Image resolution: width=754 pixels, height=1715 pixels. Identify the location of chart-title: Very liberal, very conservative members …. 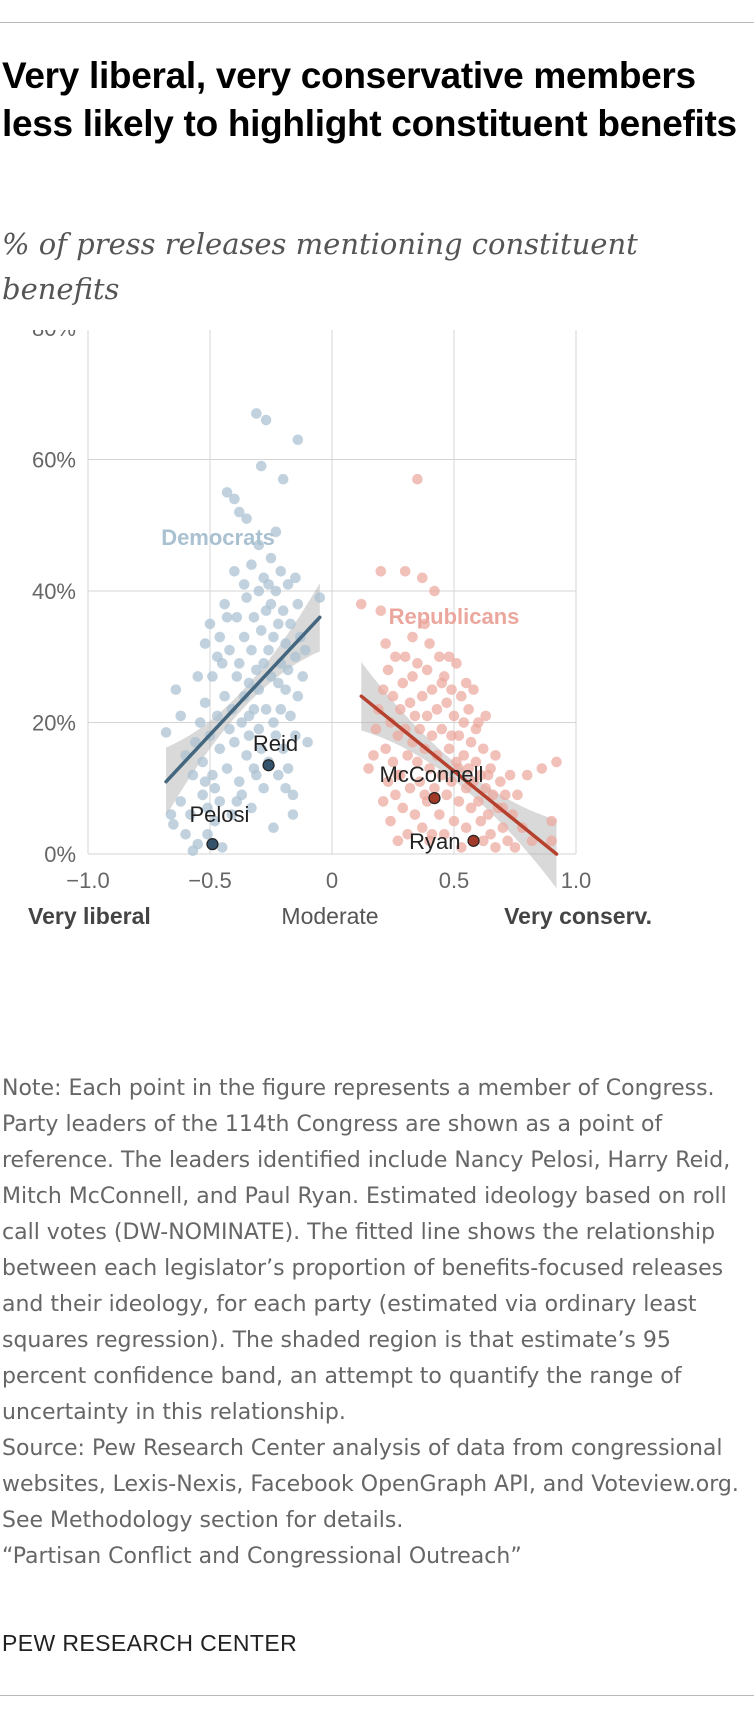
(369, 99).